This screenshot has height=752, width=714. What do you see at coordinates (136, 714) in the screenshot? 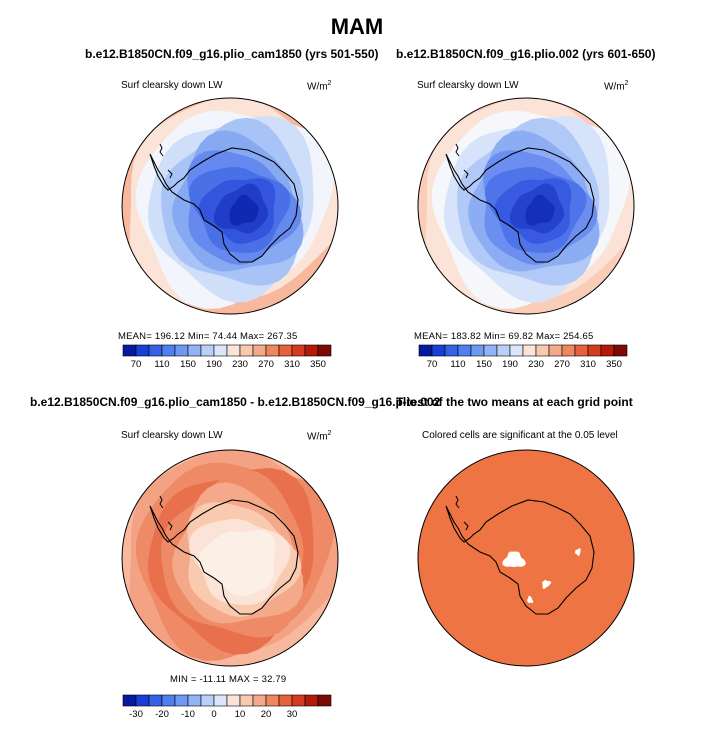
I see `colorbar-tick-label: -30` at bounding box center [136, 714].